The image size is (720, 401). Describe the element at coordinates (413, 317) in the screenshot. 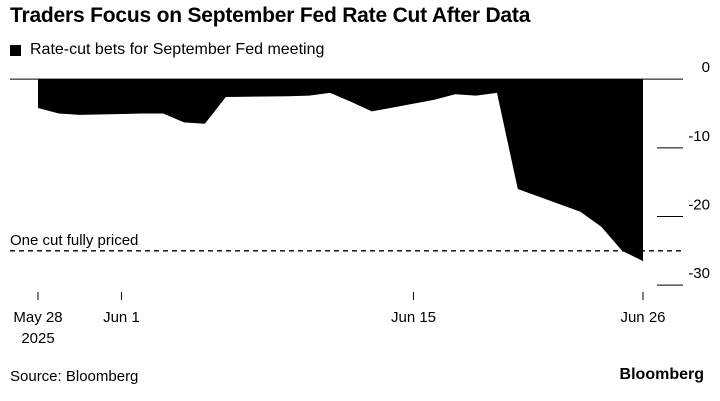

I see `x-tick-label: Jun 15` at that location.